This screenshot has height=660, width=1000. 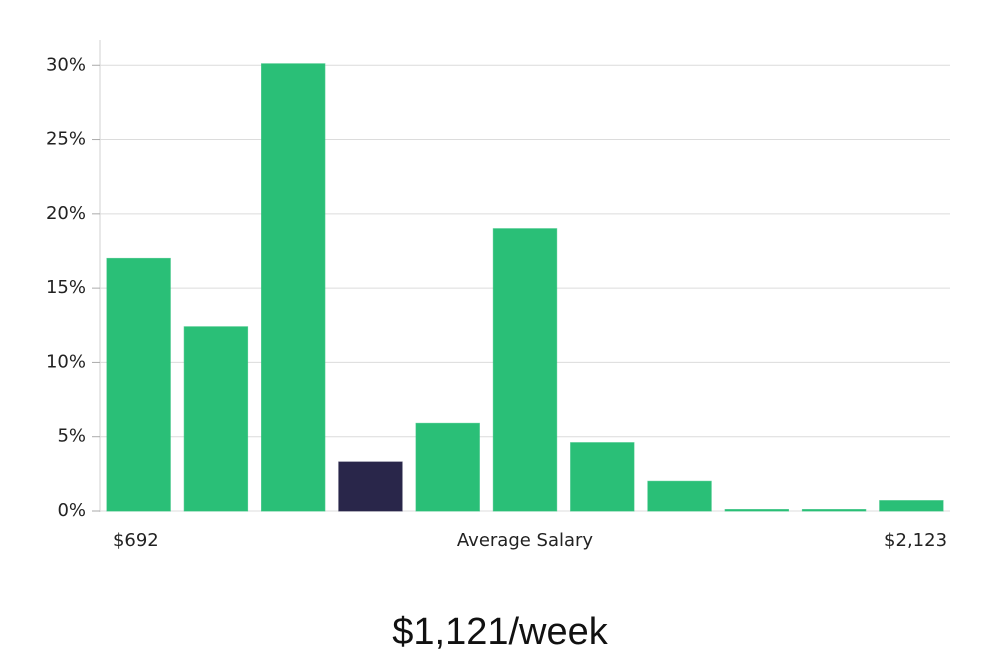 What do you see at coordinates (66, 139) in the screenshot?
I see `y-tick-label: 25%` at bounding box center [66, 139].